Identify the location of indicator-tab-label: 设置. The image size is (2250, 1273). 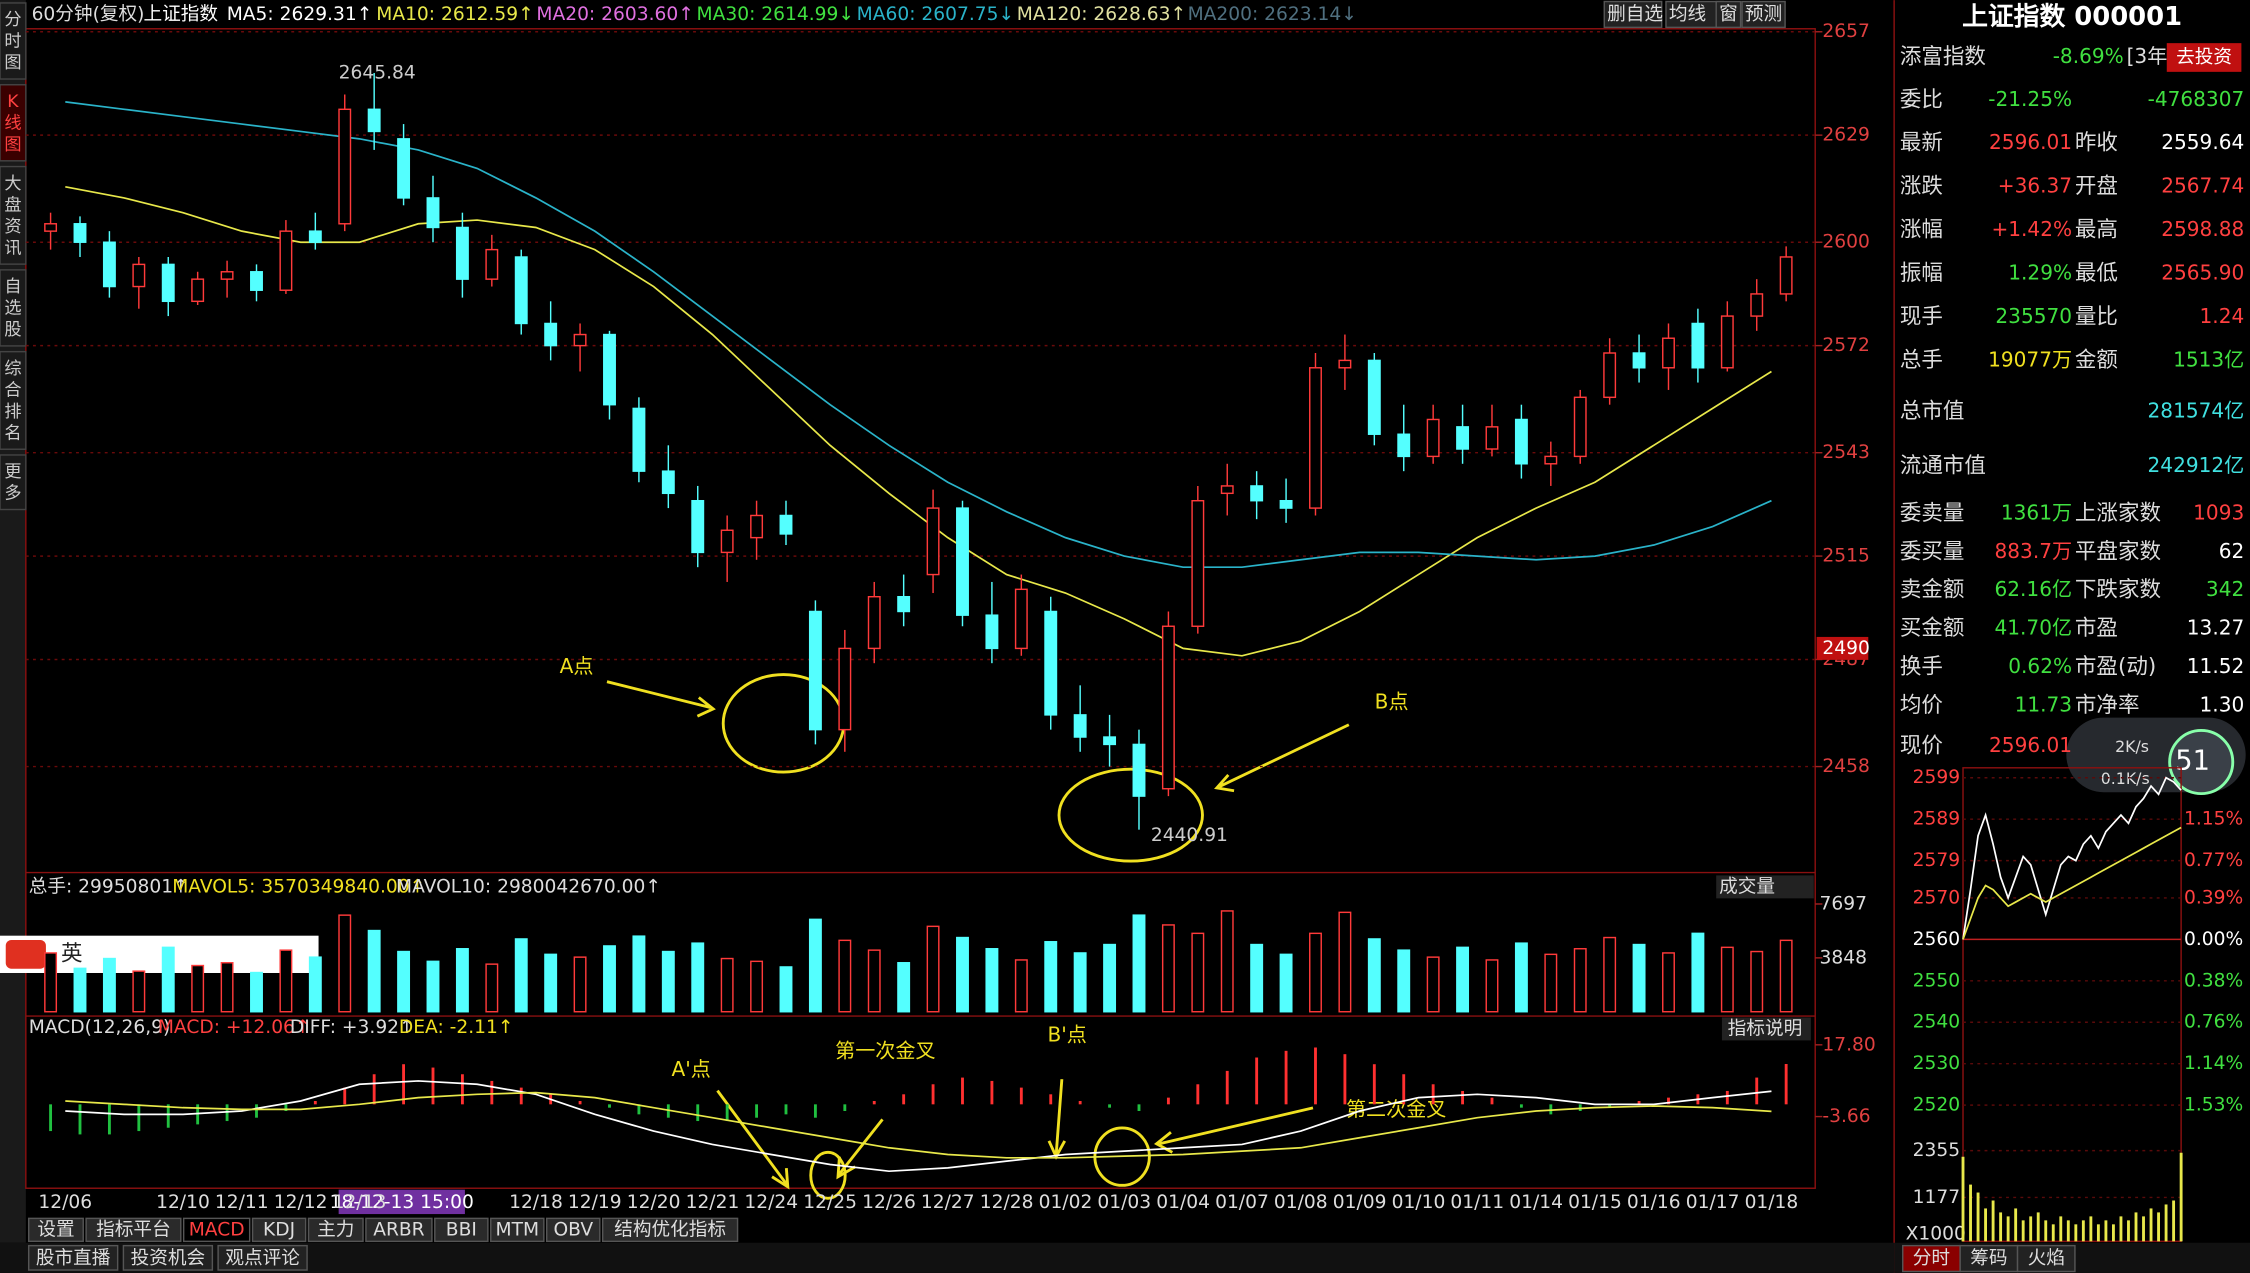
(55, 1229).